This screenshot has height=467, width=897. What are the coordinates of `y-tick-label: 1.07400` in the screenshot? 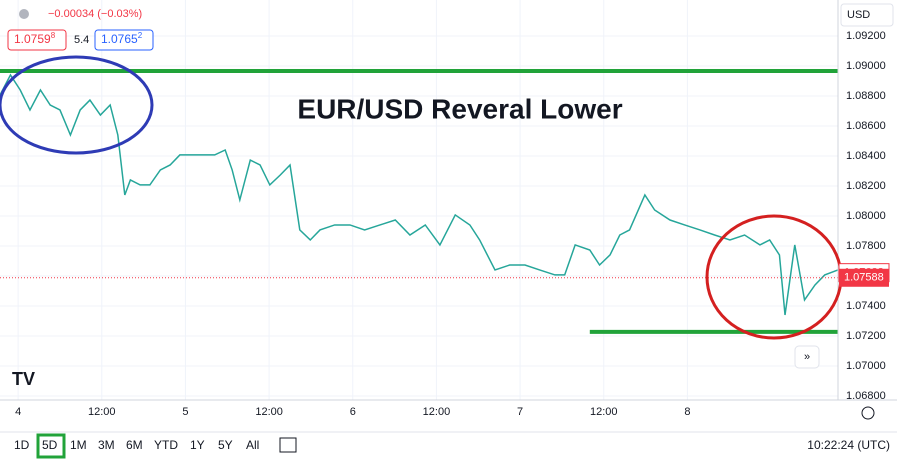 It's located at (866, 306).